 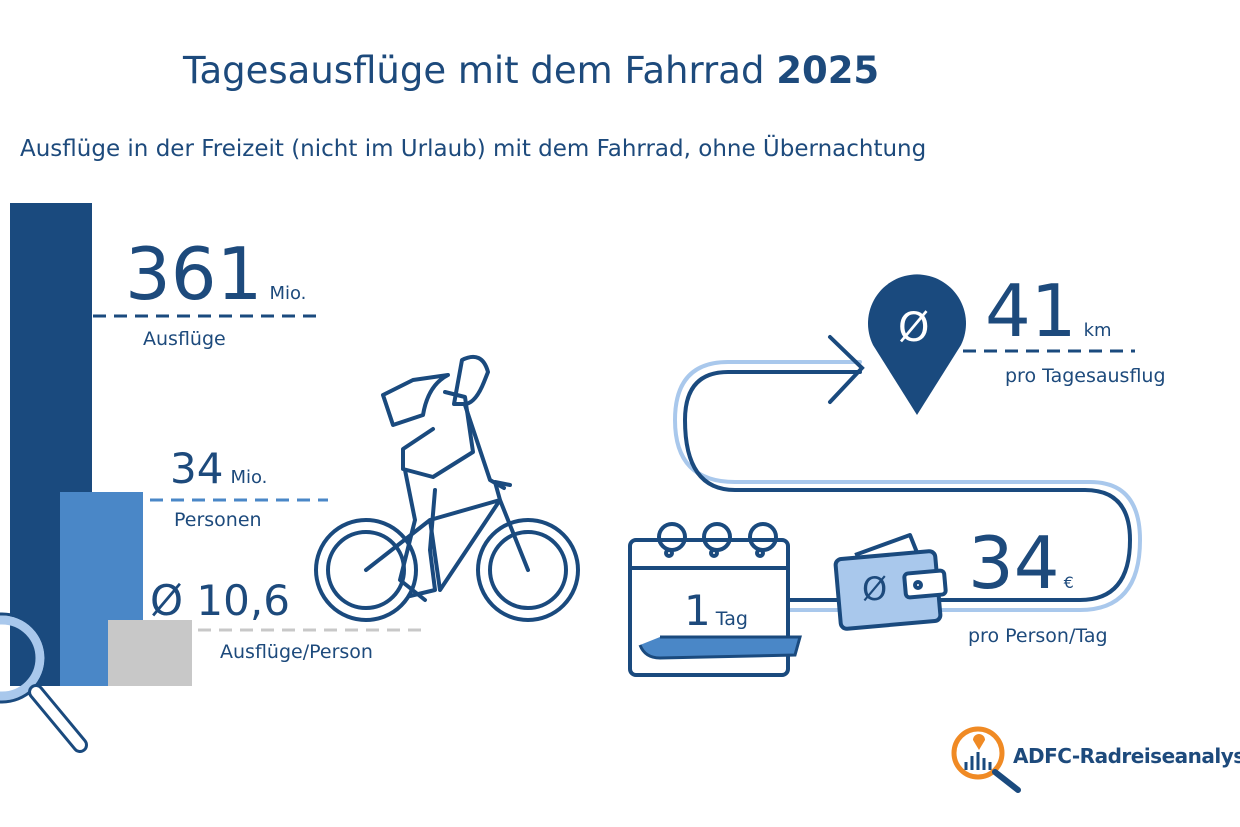 What do you see at coordinates (220, 600) in the screenshot?
I see `per-person-value: Ø 10,6` at bounding box center [220, 600].